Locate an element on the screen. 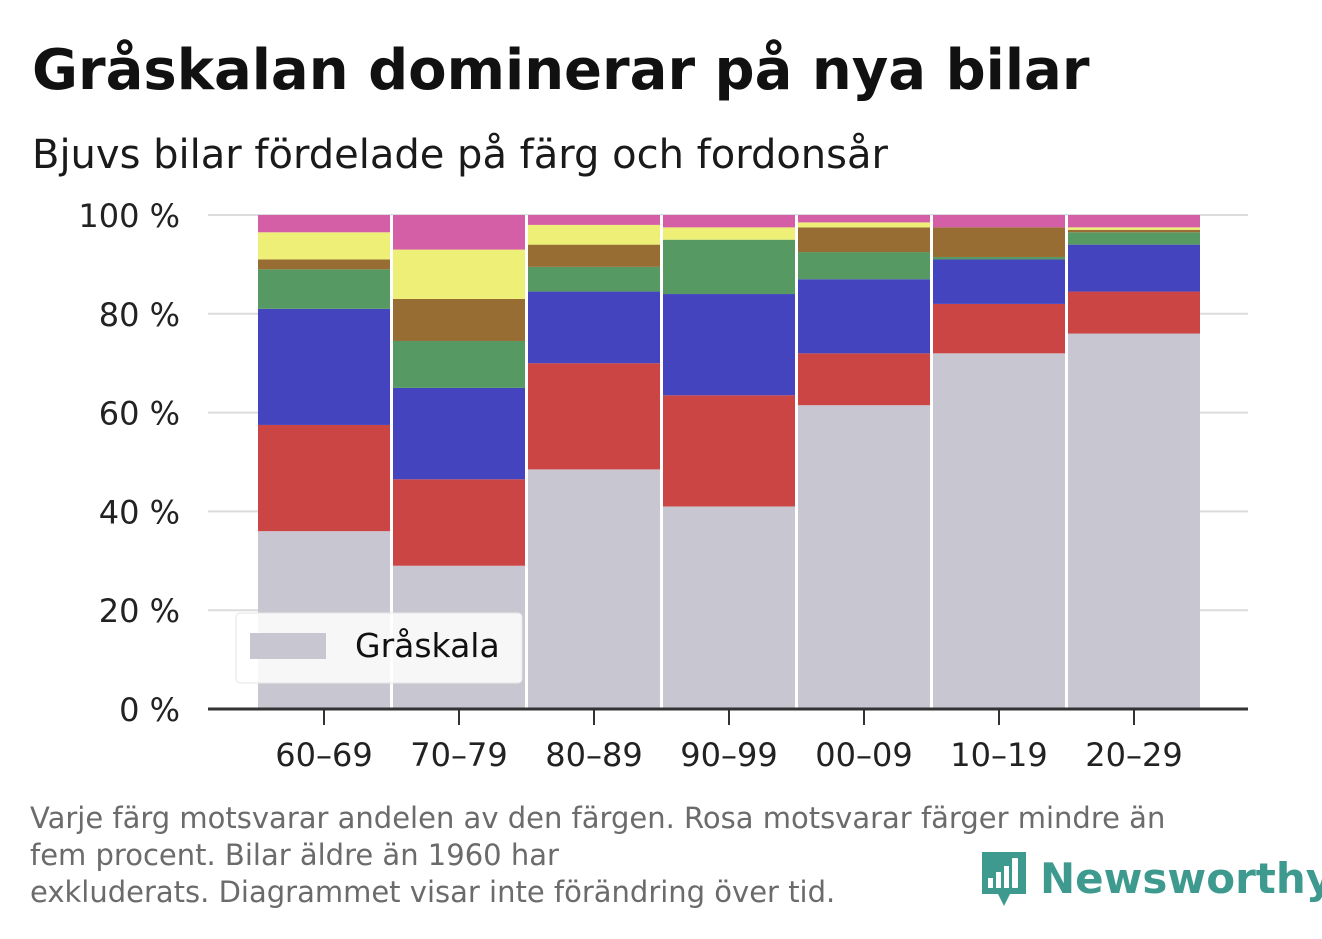 This screenshot has height=939, width=1322. x-tick-label: 20–29 is located at coordinates (1133, 755).